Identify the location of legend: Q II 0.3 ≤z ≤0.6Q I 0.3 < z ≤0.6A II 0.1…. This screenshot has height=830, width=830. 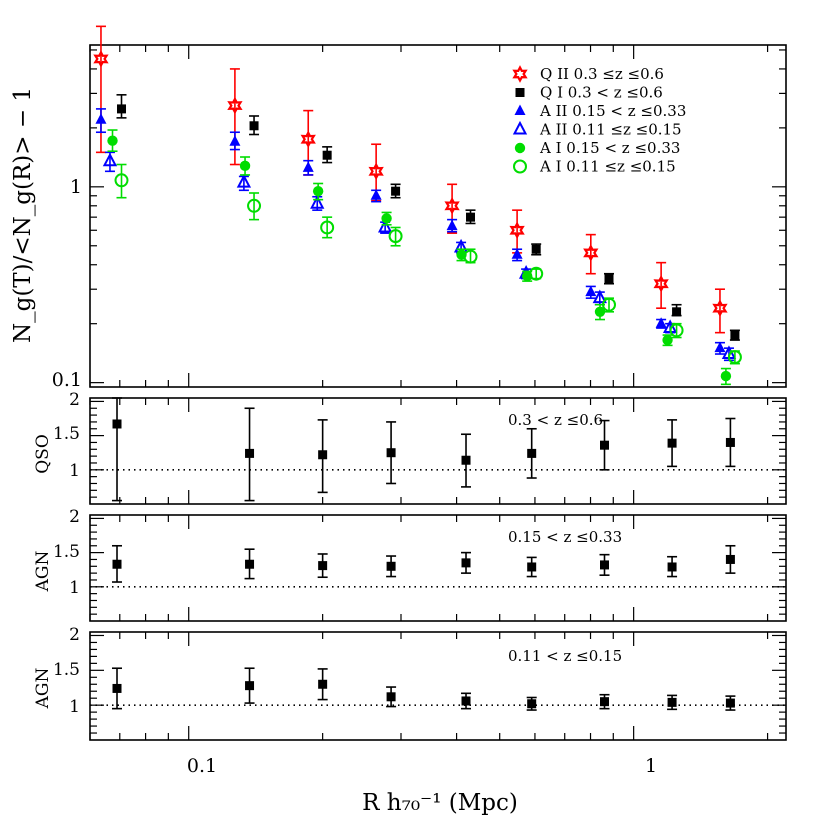
(599, 120).